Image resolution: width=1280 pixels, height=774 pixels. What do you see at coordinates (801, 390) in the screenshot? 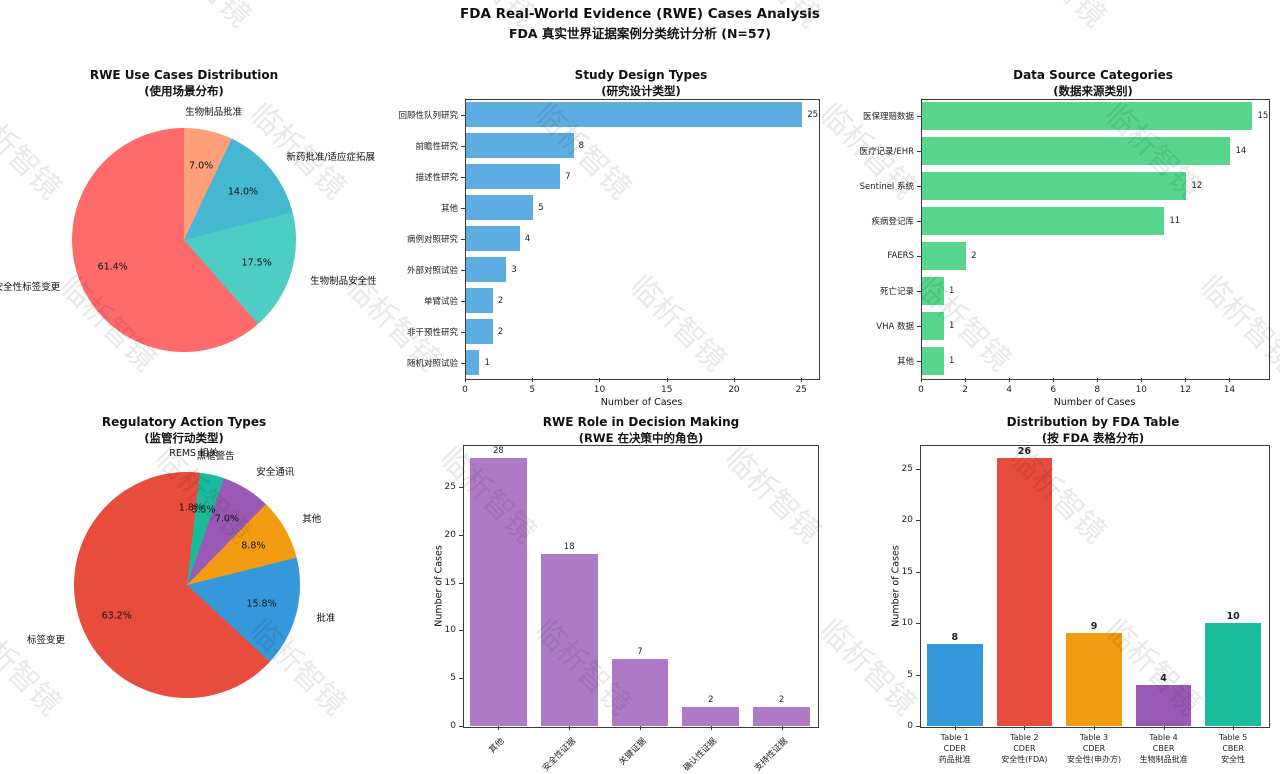
I see `x-tick-label: 25` at bounding box center [801, 390].